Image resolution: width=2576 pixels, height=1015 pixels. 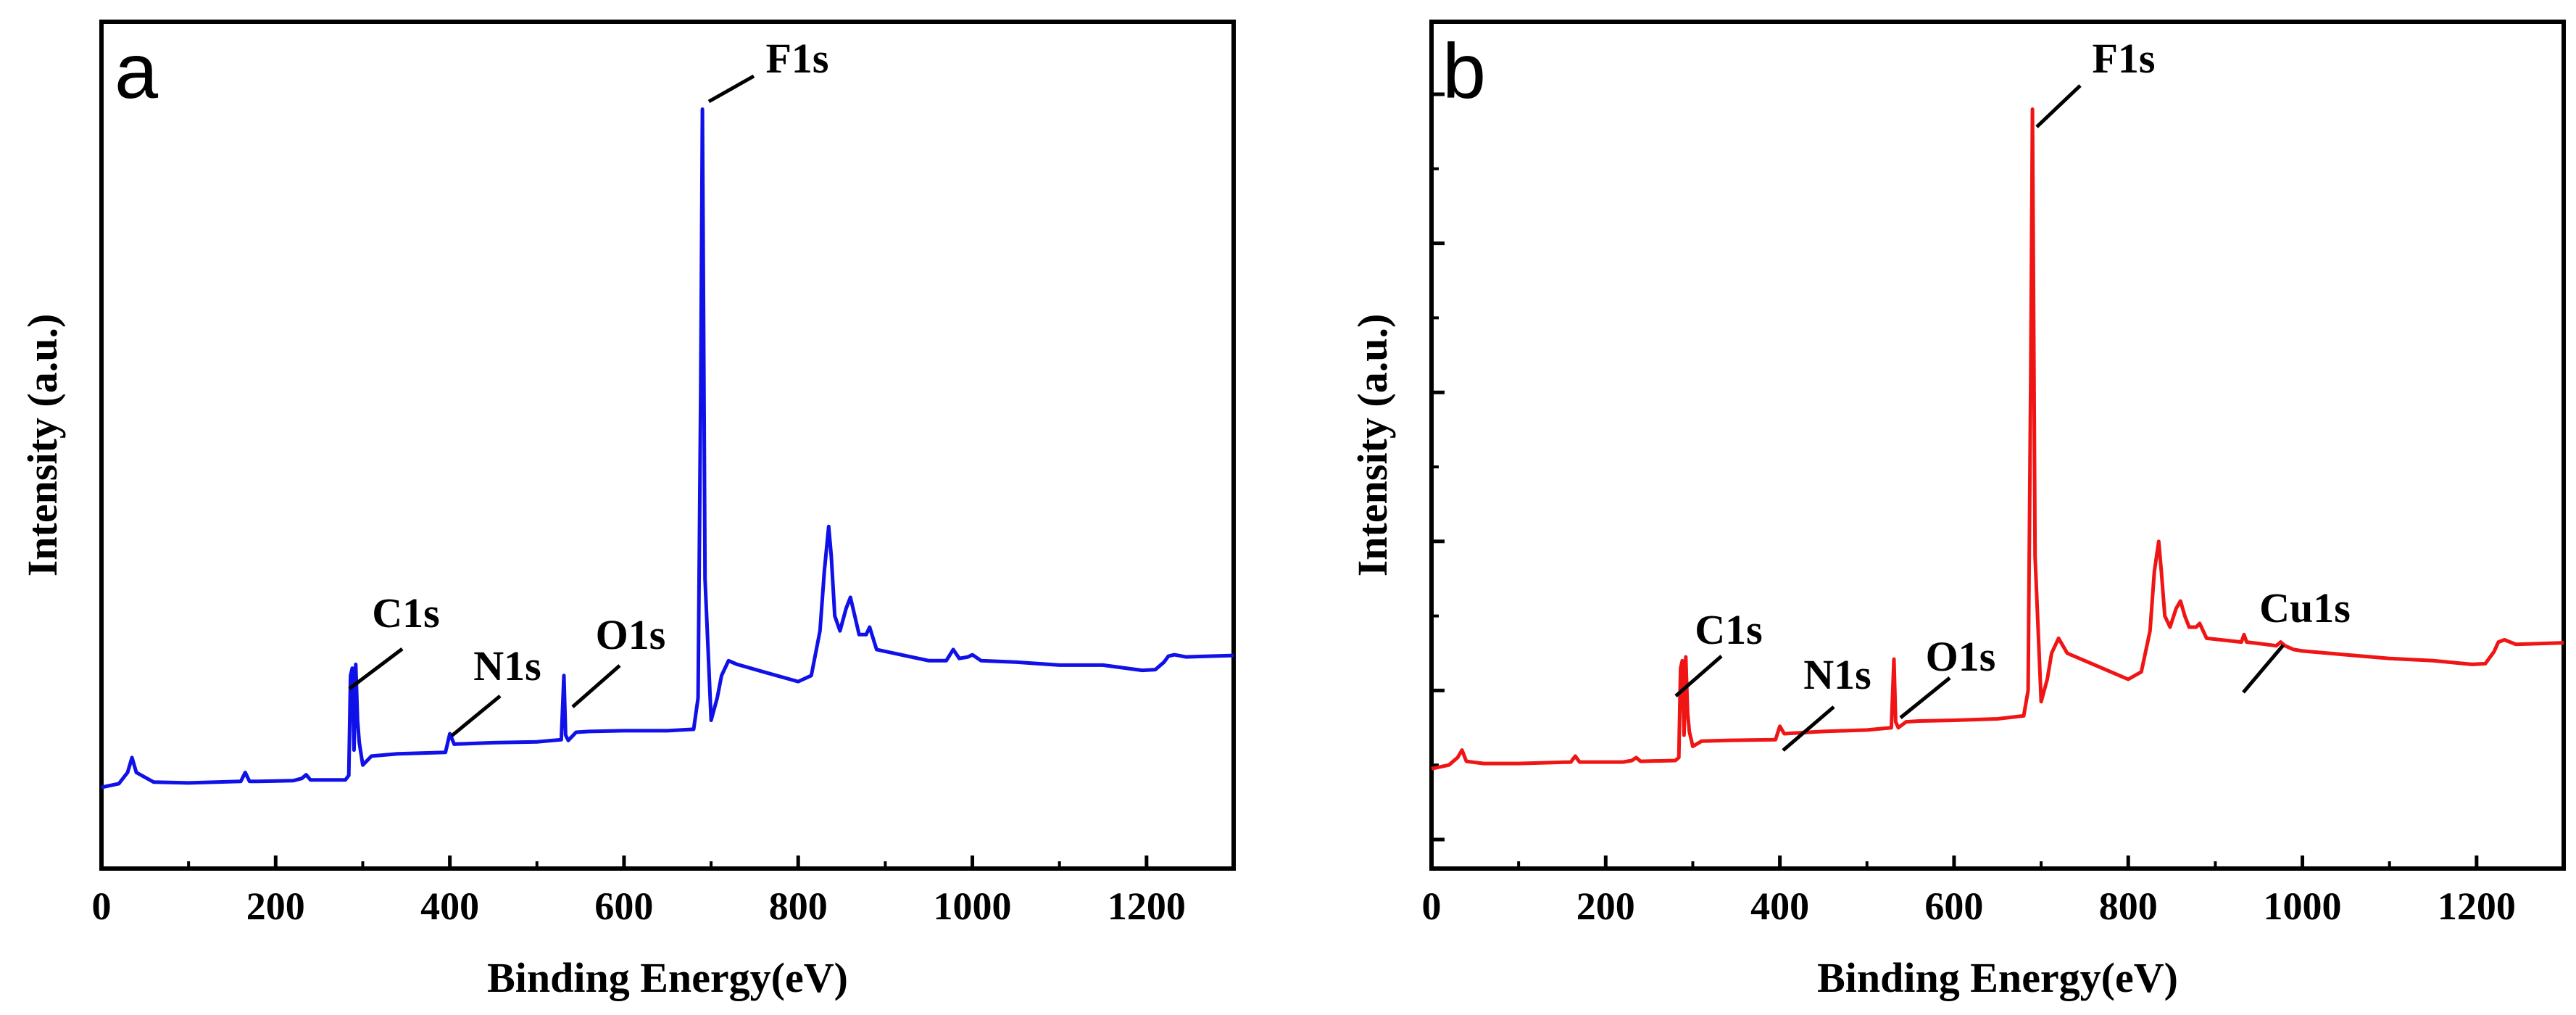 What do you see at coordinates (624, 863) in the screenshot?
I see `x-axis-ticks-a` at bounding box center [624, 863].